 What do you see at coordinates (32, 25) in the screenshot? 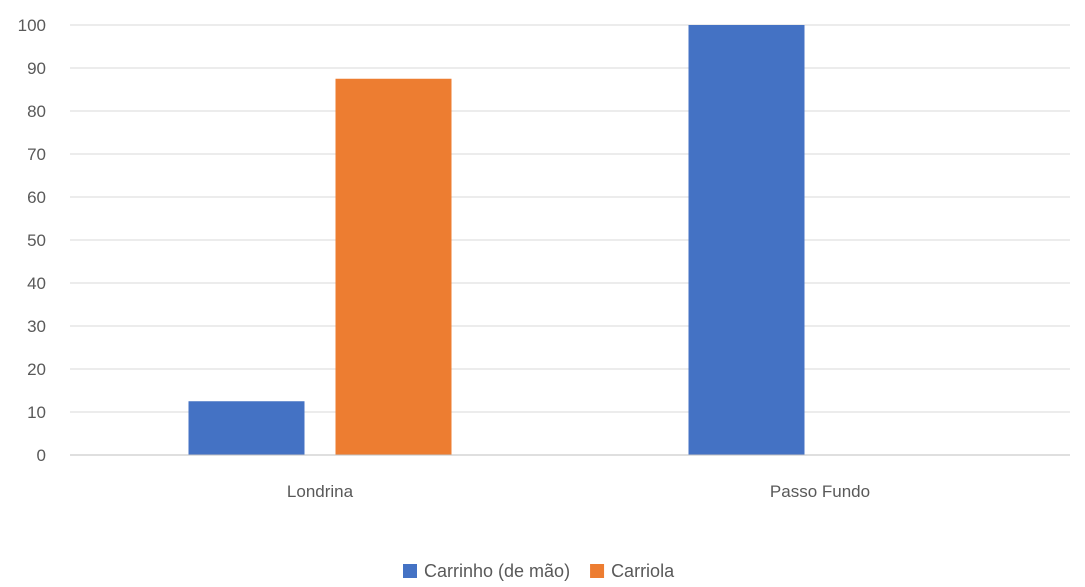
I see `y-tick-label: 100` at bounding box center [32, 25].